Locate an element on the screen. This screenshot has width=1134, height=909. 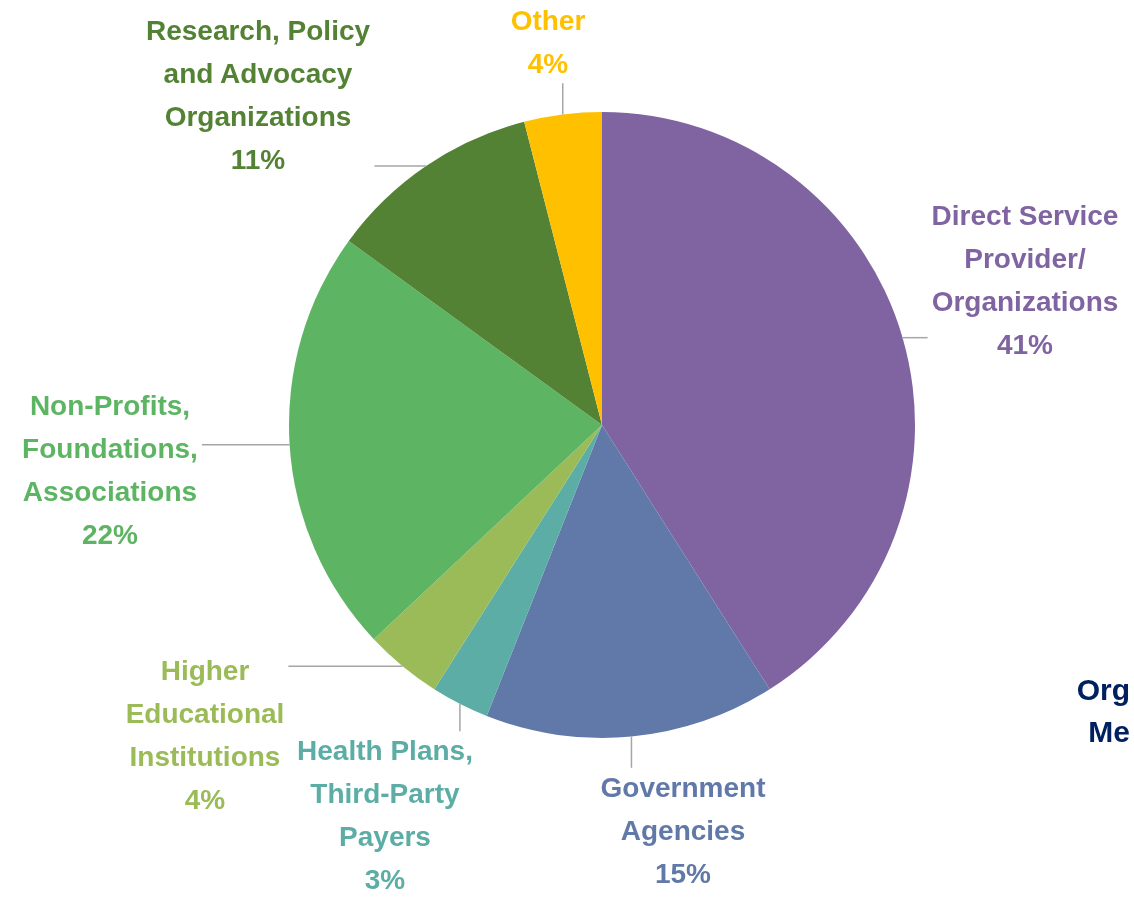
slice-label: Other is located at coordinates (548, 21).